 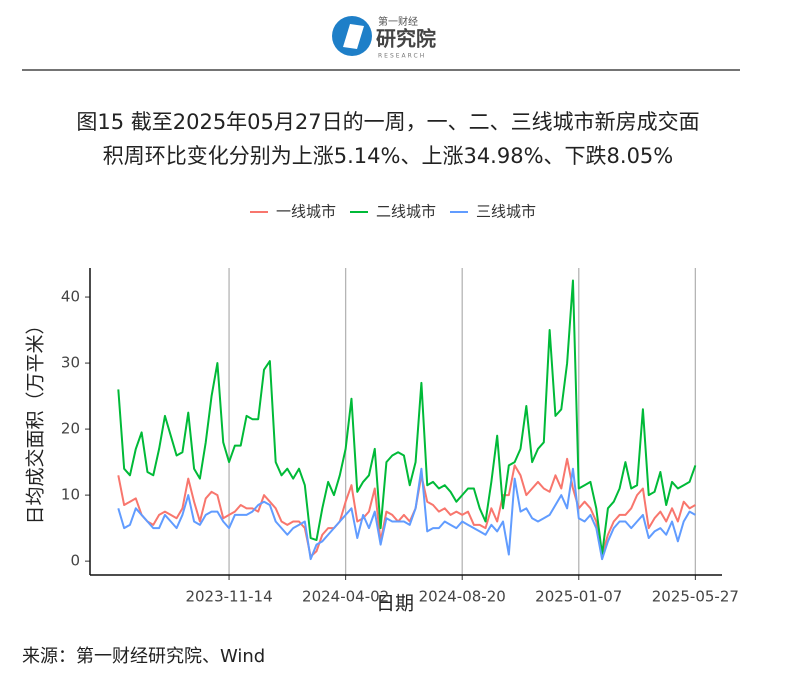 What do you see at coordinates (402, 56) in the screenshot?
I see `logo-sub: RESEARCH` at bounding box center [402, 56].